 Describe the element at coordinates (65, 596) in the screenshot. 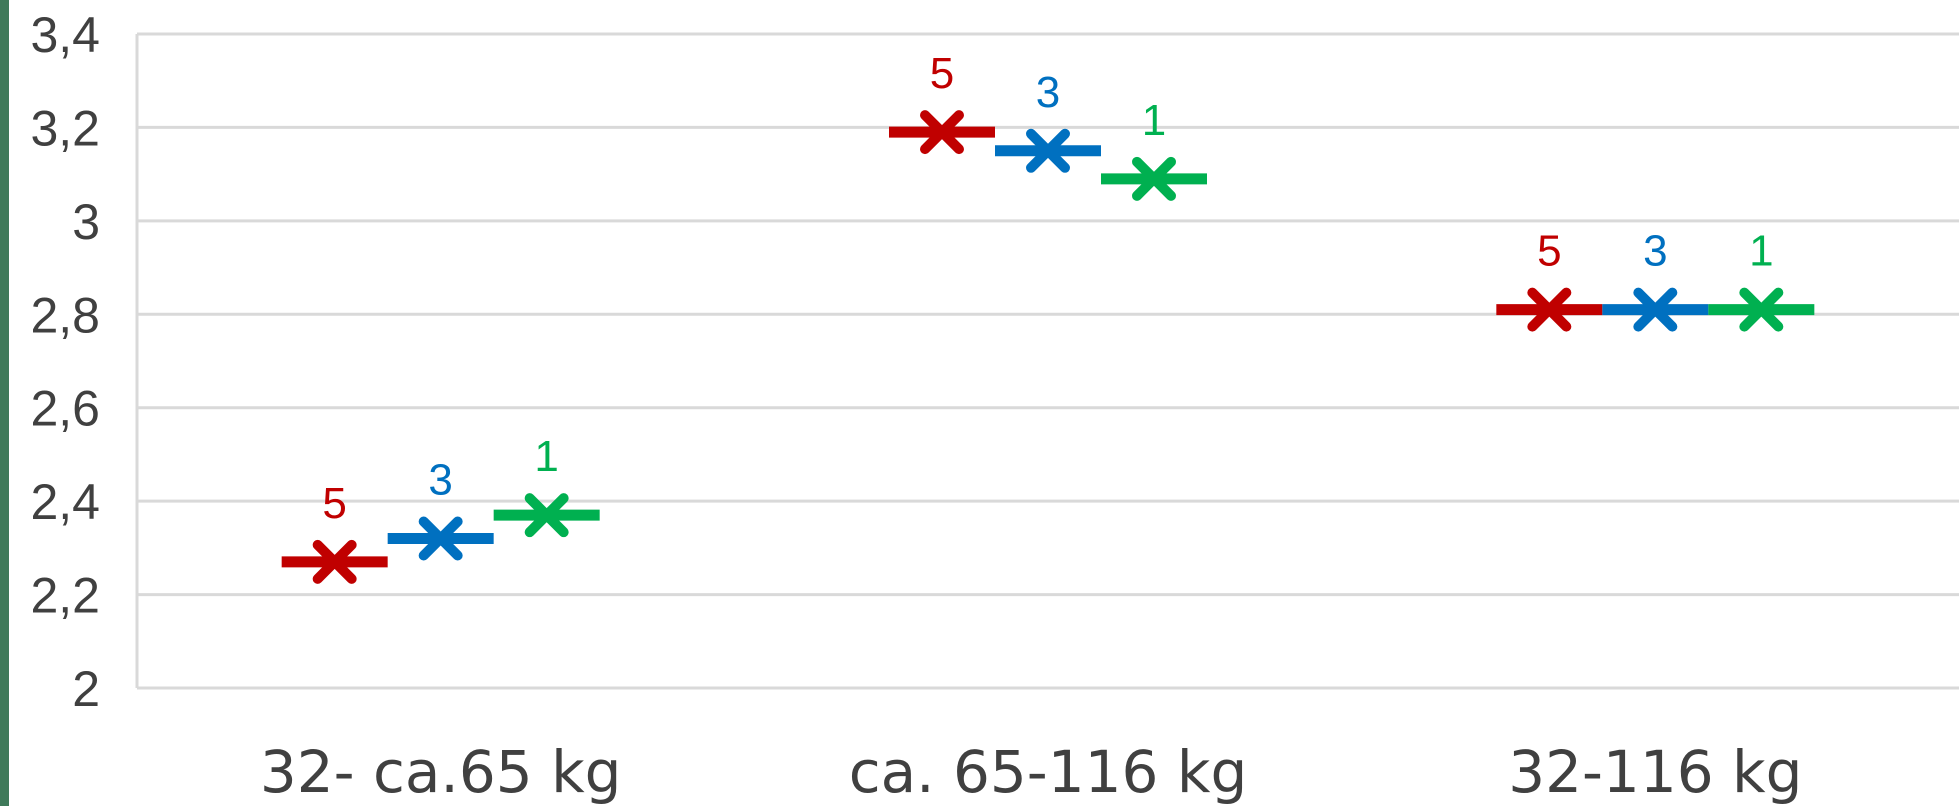

I see `y-tick-label: 2,2` at that location.